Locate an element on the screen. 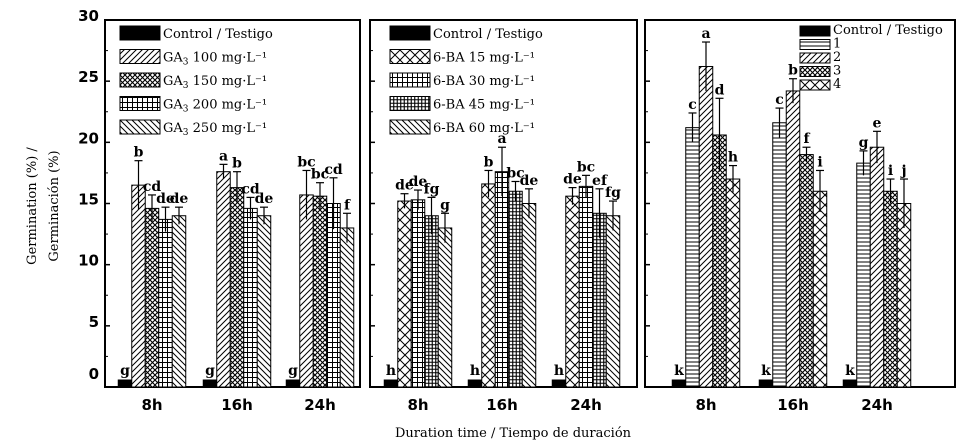  legend-label-suffix: 200 mg·L⁻¹ is located at coordinates (228, 105).